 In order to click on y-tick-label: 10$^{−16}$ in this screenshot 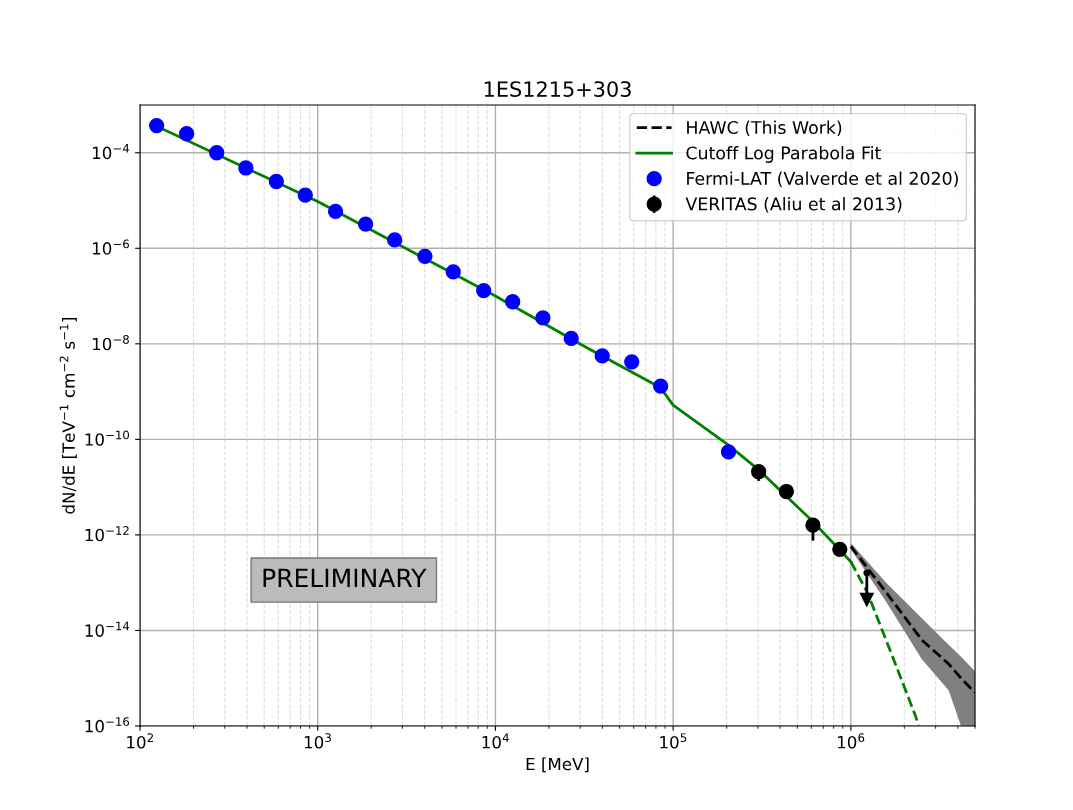, I will do `click(107, 725)`.